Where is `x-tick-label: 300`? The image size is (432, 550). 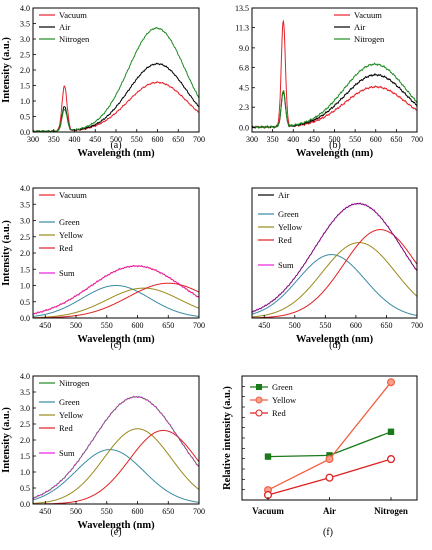
x-tick-label: 300 is located at coordinates (33, 139).